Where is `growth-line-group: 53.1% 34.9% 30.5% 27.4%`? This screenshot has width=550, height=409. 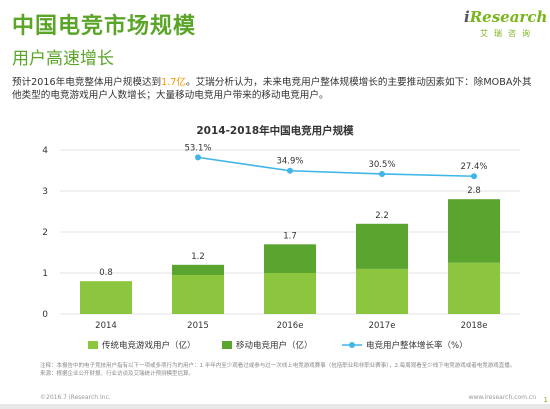
growth-line-group: 53.1% 34.9% 30.5% 27.4% is located at coordinates (336, 161).